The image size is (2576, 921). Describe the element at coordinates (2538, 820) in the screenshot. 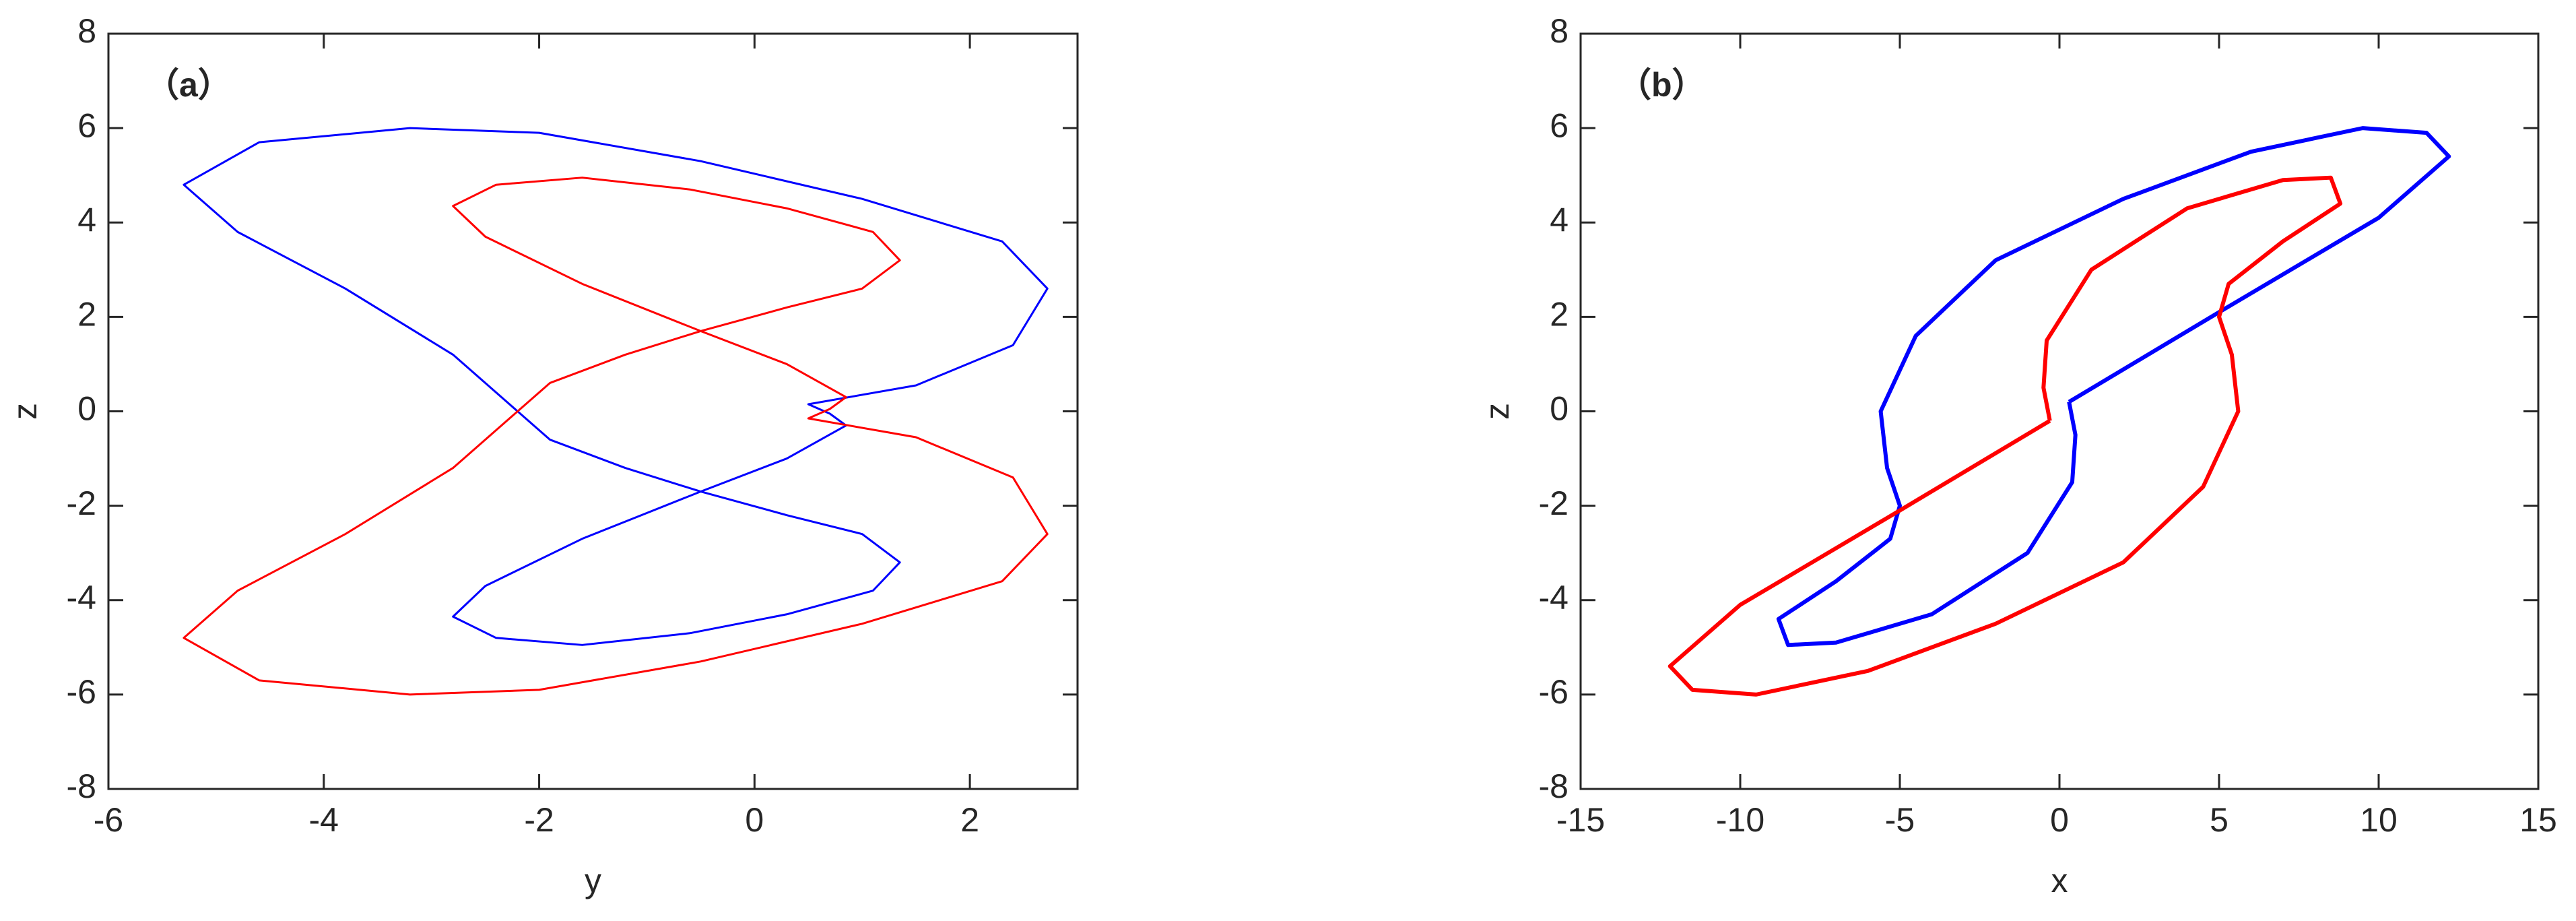

I see `x-tick-label: 15` at that location.